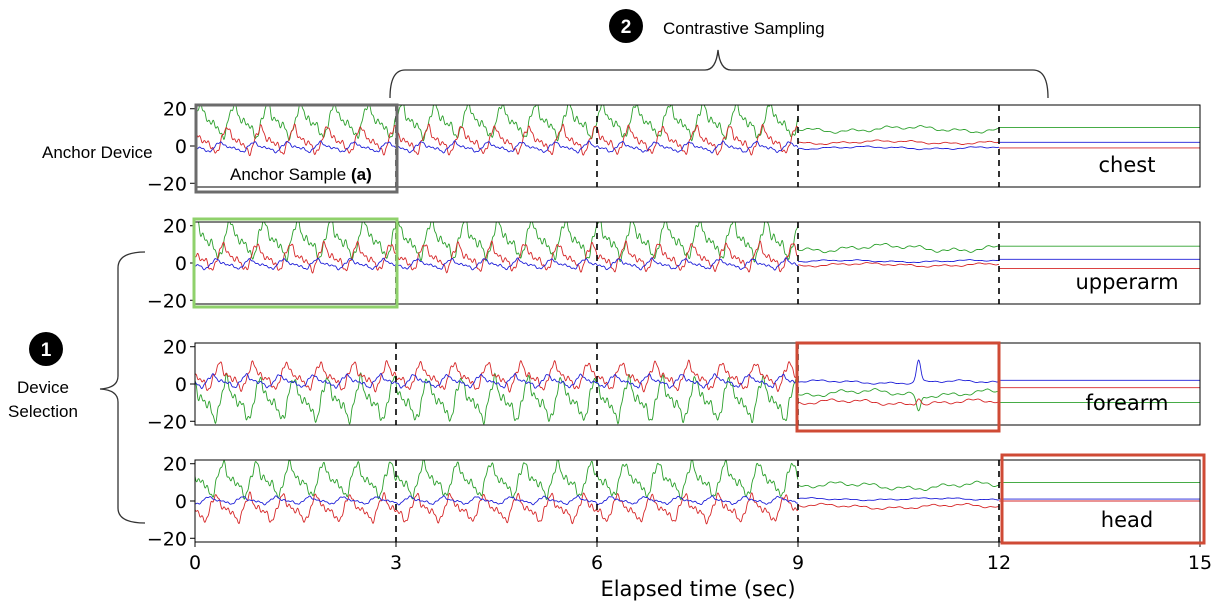 This screenshot has height=602, width=1218. What do you see at coordinates (361, 174) in the screenshot?
I see `anchor-sample-label-mark: (a)` at bounding box center [361, 174].